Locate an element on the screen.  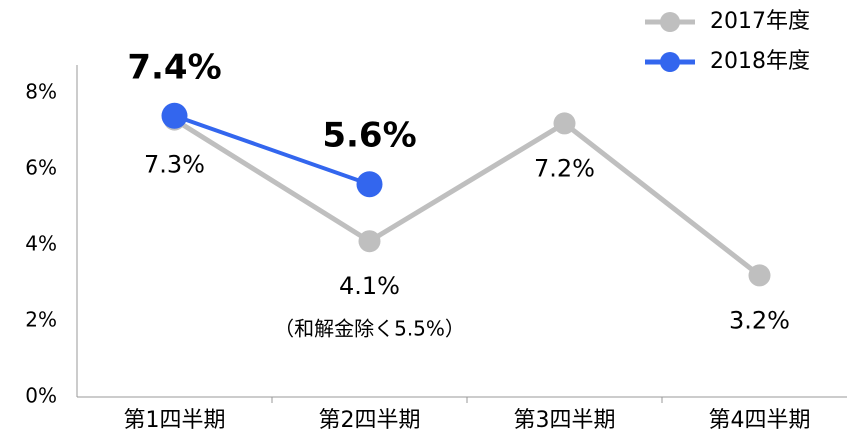
y-tick-label: 8% is located at coordinates (41, 92).